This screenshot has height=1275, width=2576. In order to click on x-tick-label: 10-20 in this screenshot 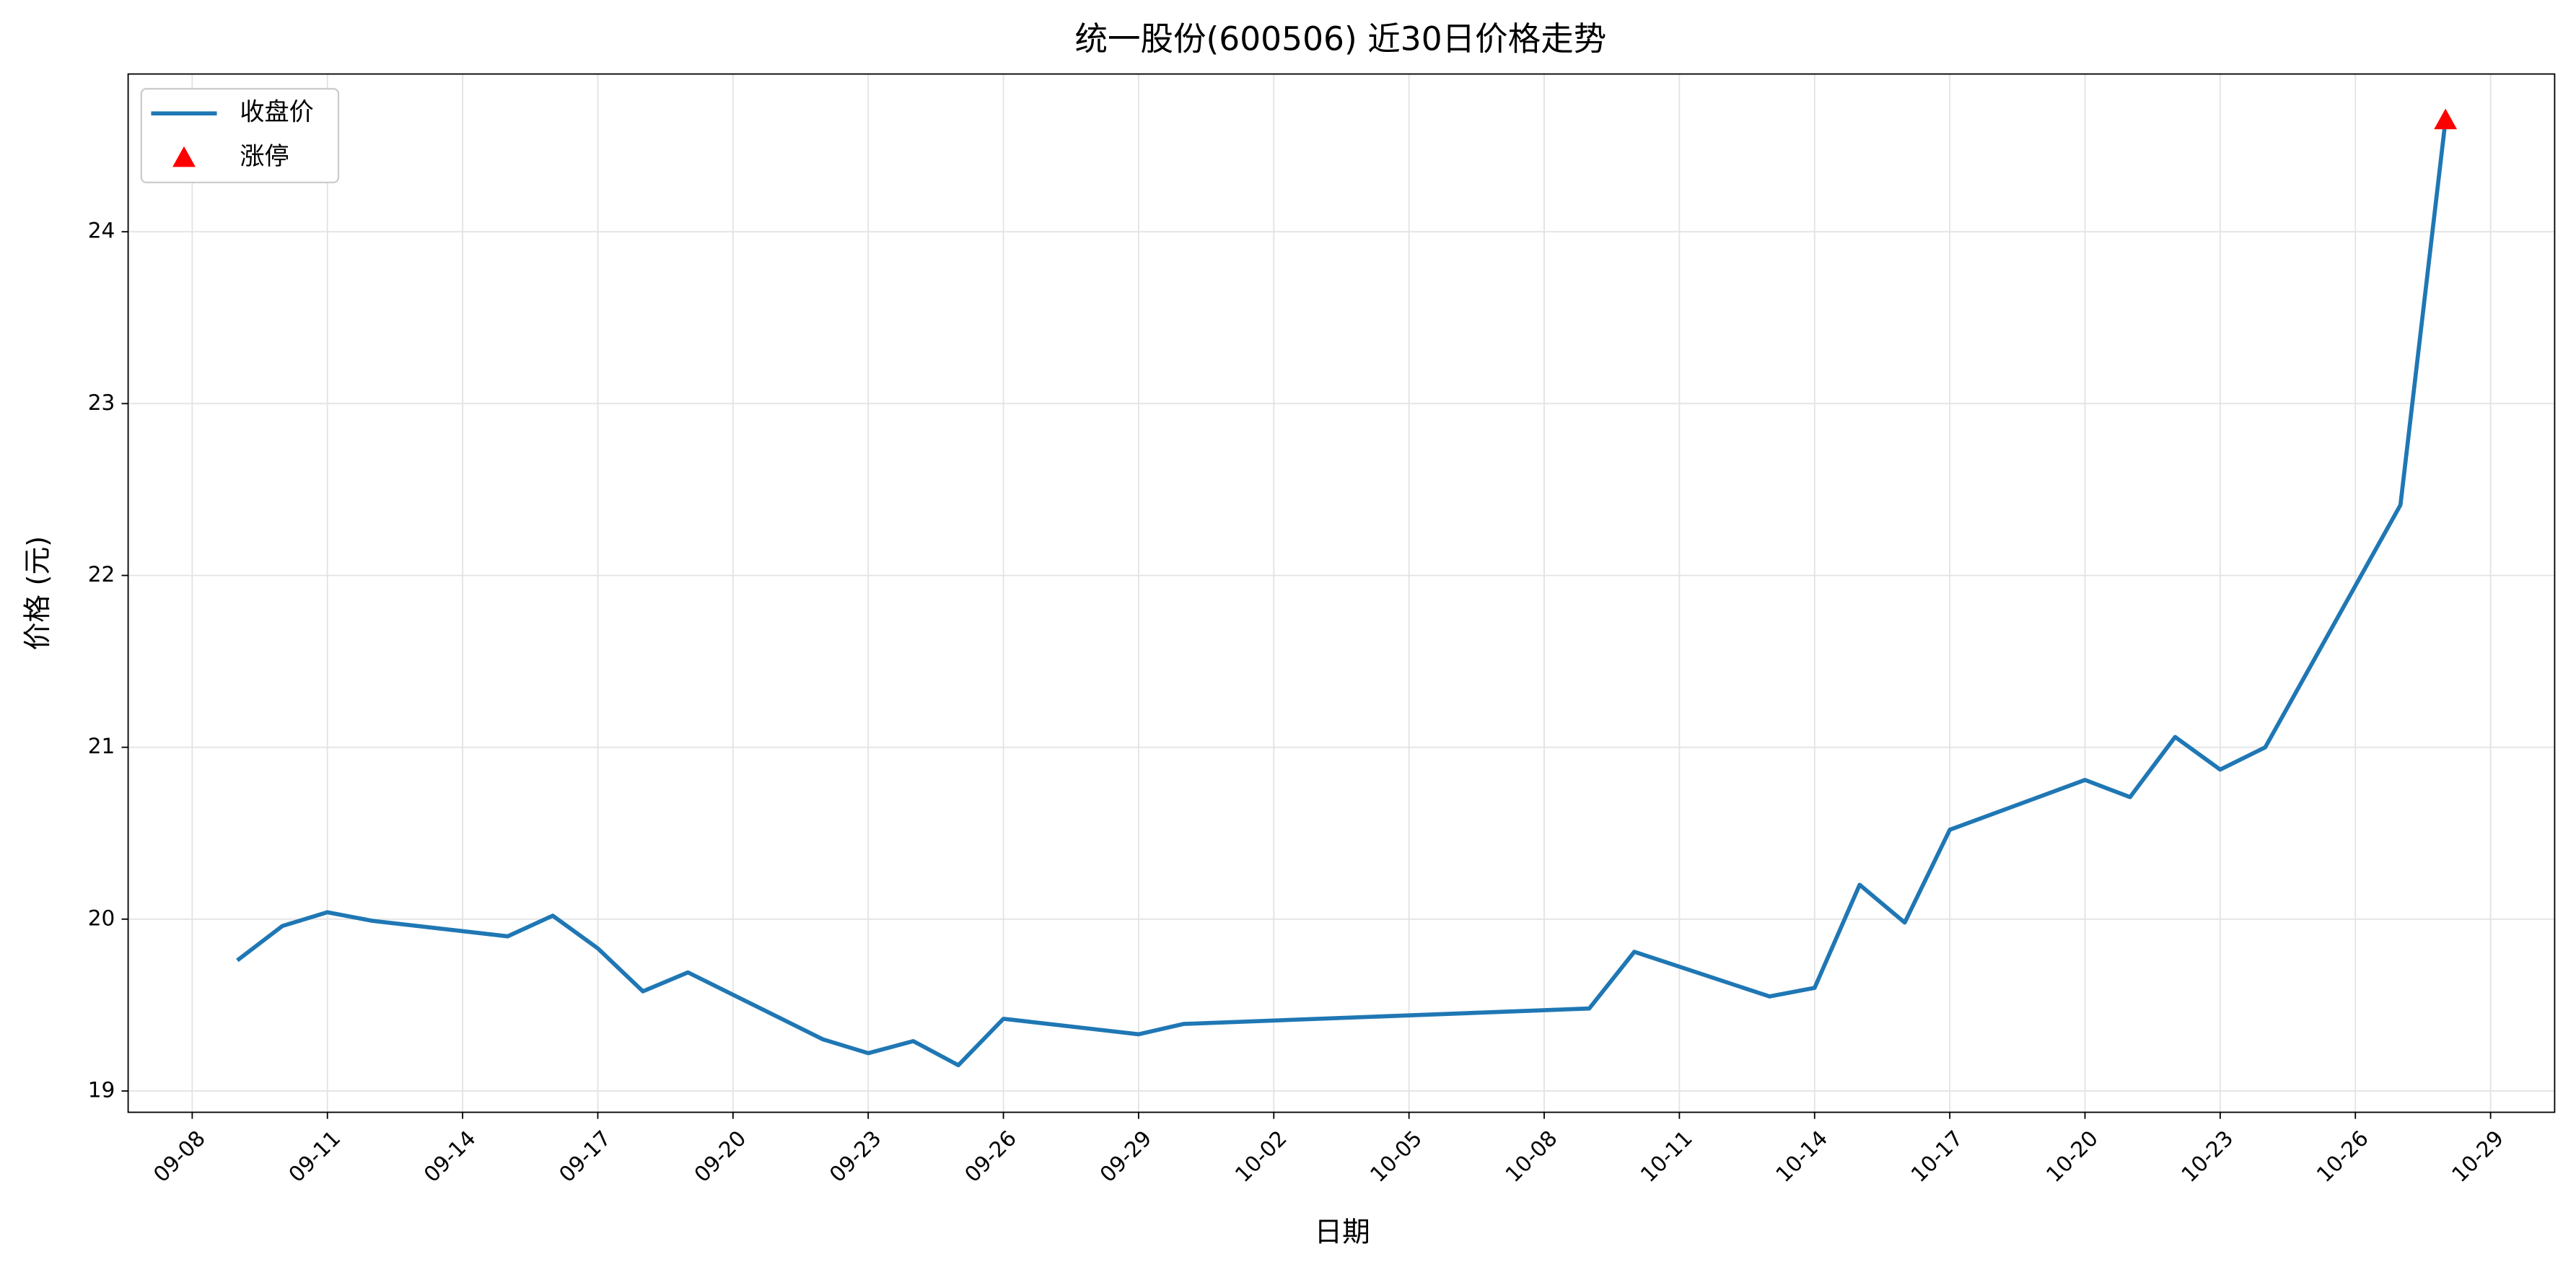, I will do `click(2072, 1157)`.